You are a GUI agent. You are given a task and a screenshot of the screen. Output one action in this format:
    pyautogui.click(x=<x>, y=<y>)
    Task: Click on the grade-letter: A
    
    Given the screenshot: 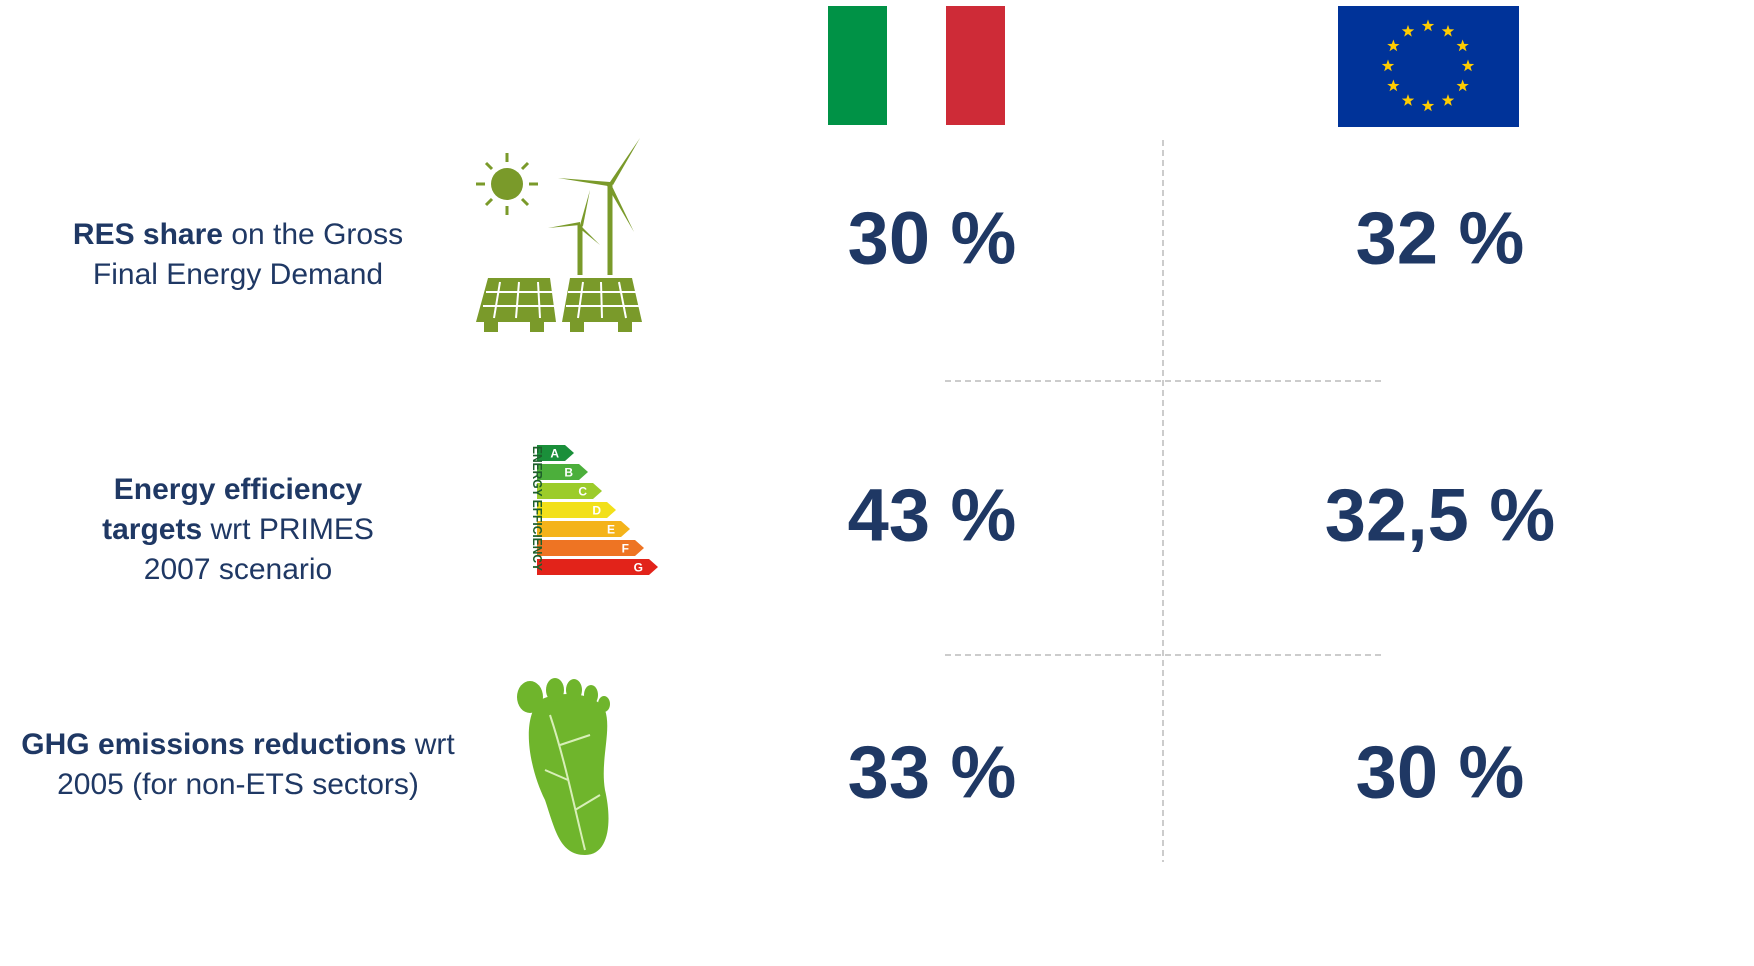 What is the action you would take?
    pyautogui.click(x=554, y=454)
    